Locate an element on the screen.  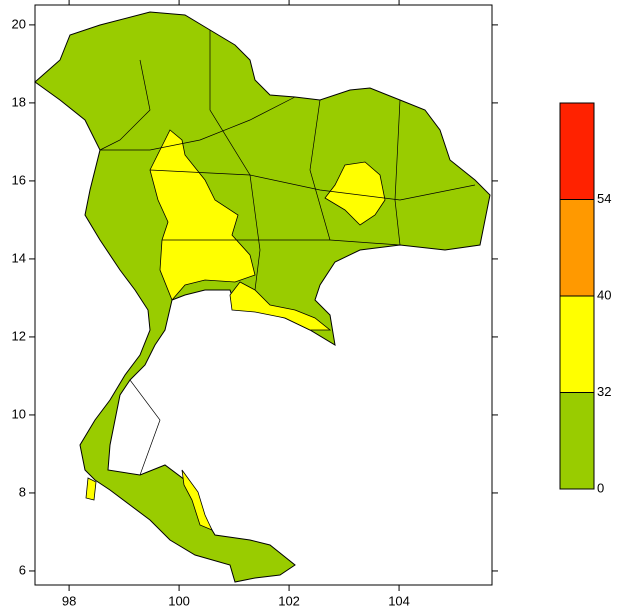
colorbar-label: 54 is located at coordinates (604, 198).